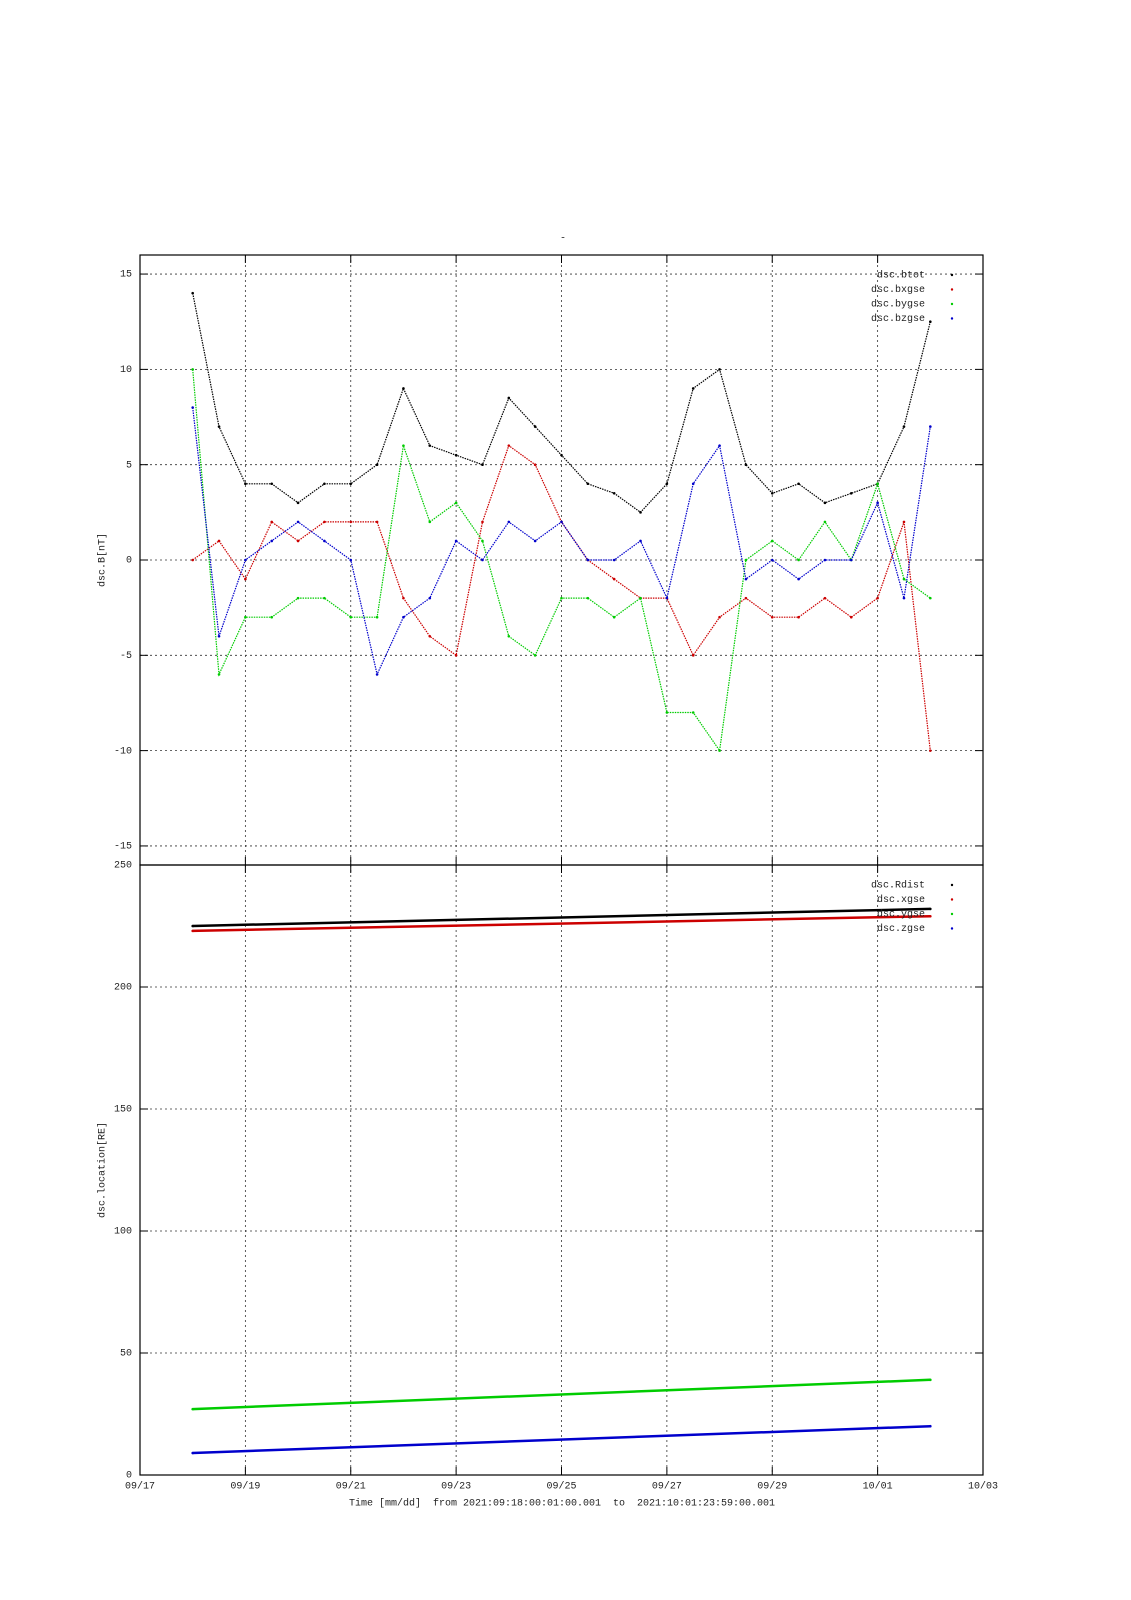  Describe the element at coordinates (245, 1487) in the screenshot. I see `x-tick-label: 09/19` at that location.